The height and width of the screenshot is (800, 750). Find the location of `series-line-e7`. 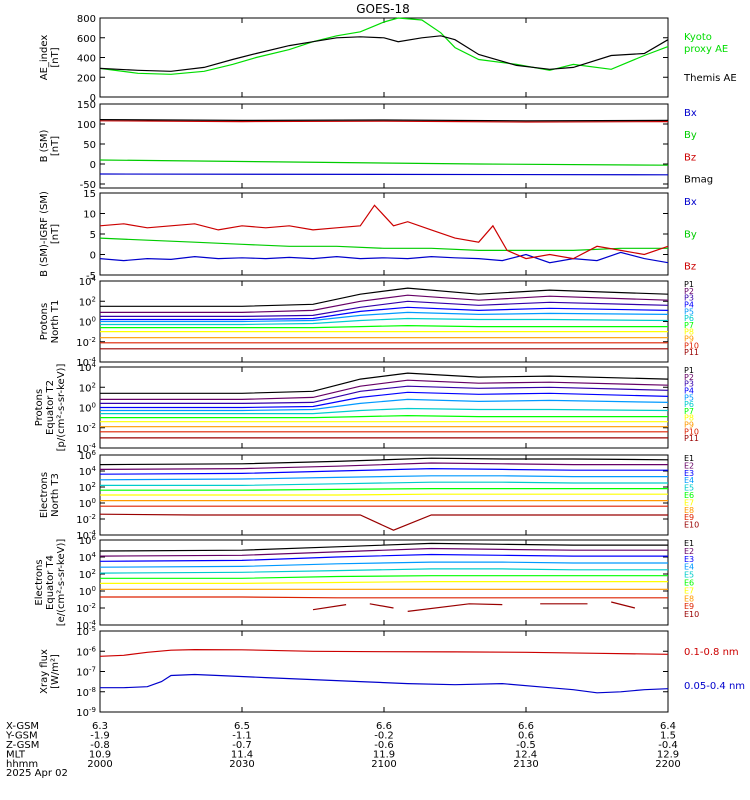

series-line-e7 is located at coordinates (384, 494).